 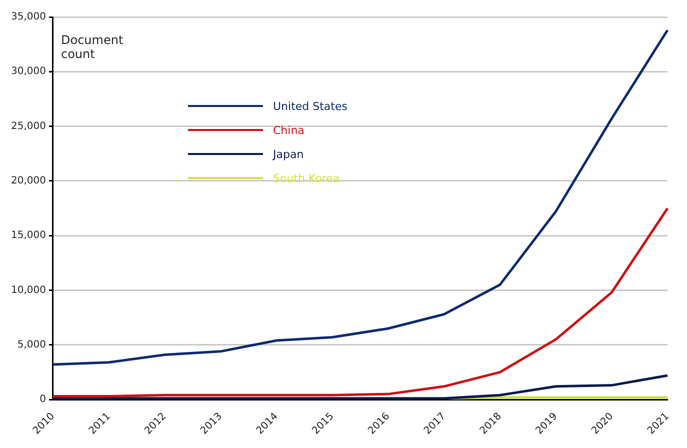 What do you see at coordinates (28, 126) in the screenshot?
I see `y-tick-label: 25,000` at bounding box center [28, 126].